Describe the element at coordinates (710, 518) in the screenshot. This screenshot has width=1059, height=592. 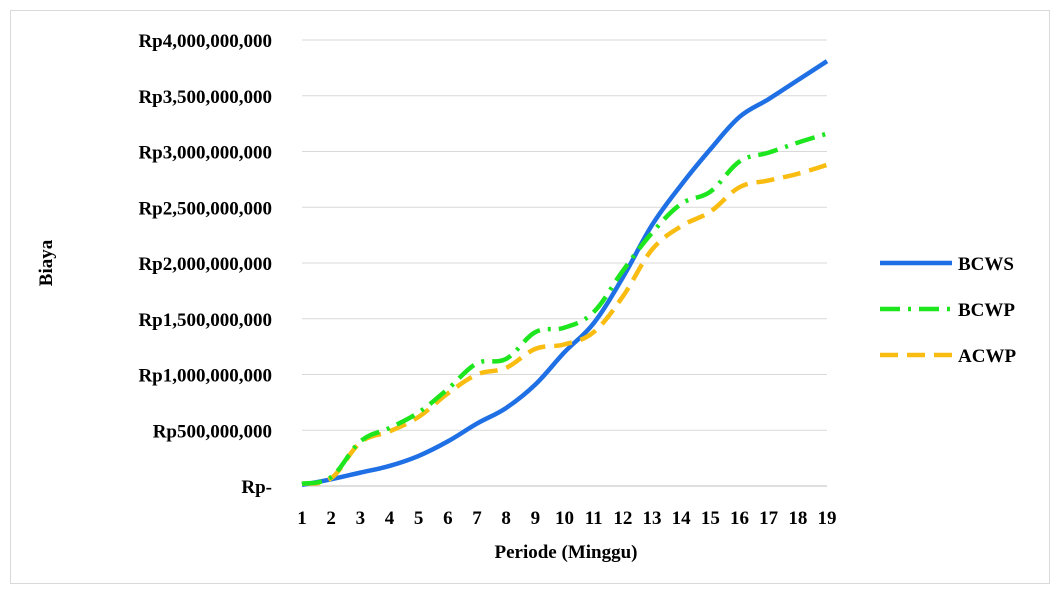
I see `x-tick-label: 15` at that location.